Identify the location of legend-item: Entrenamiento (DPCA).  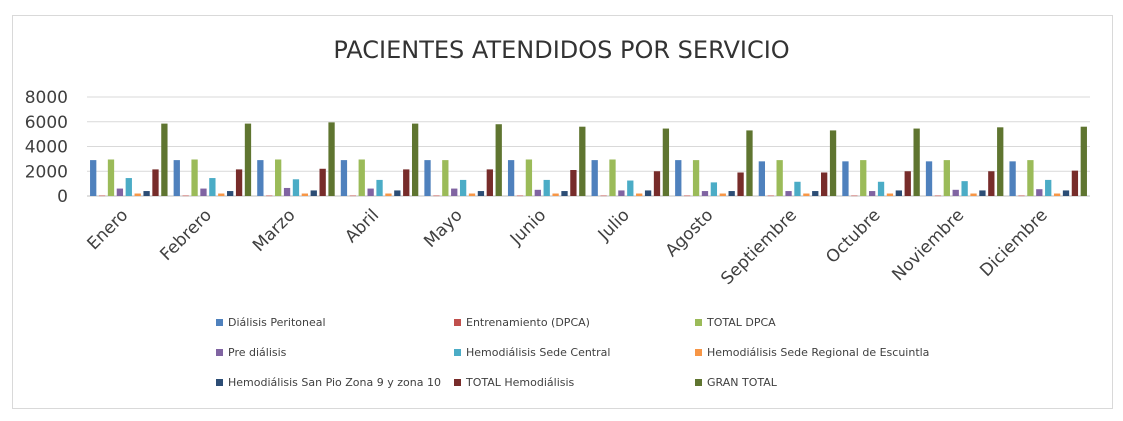
(522, 322).